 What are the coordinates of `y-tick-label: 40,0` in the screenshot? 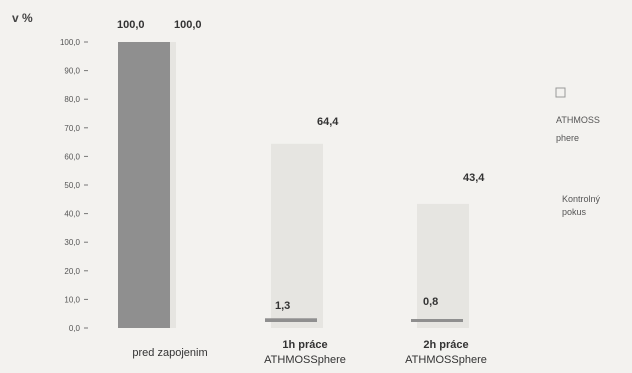 It's located at (72, 214).